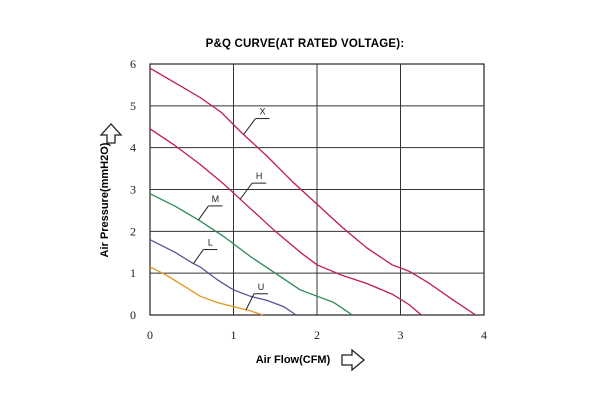  I want to click on y-tick-label: 4, so click(133, 148).